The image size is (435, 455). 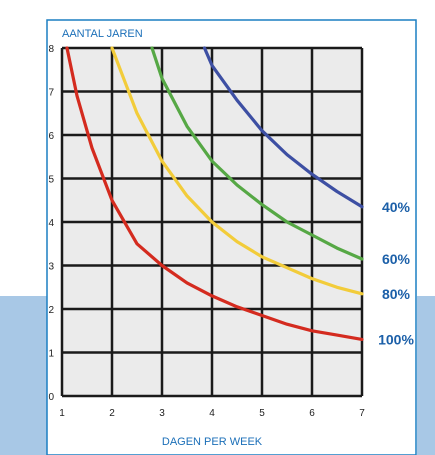 What do you see at coordinates (212, 413) in the screenshot?
I see `x-tick-label: 4` at bounding box center [212, 413].